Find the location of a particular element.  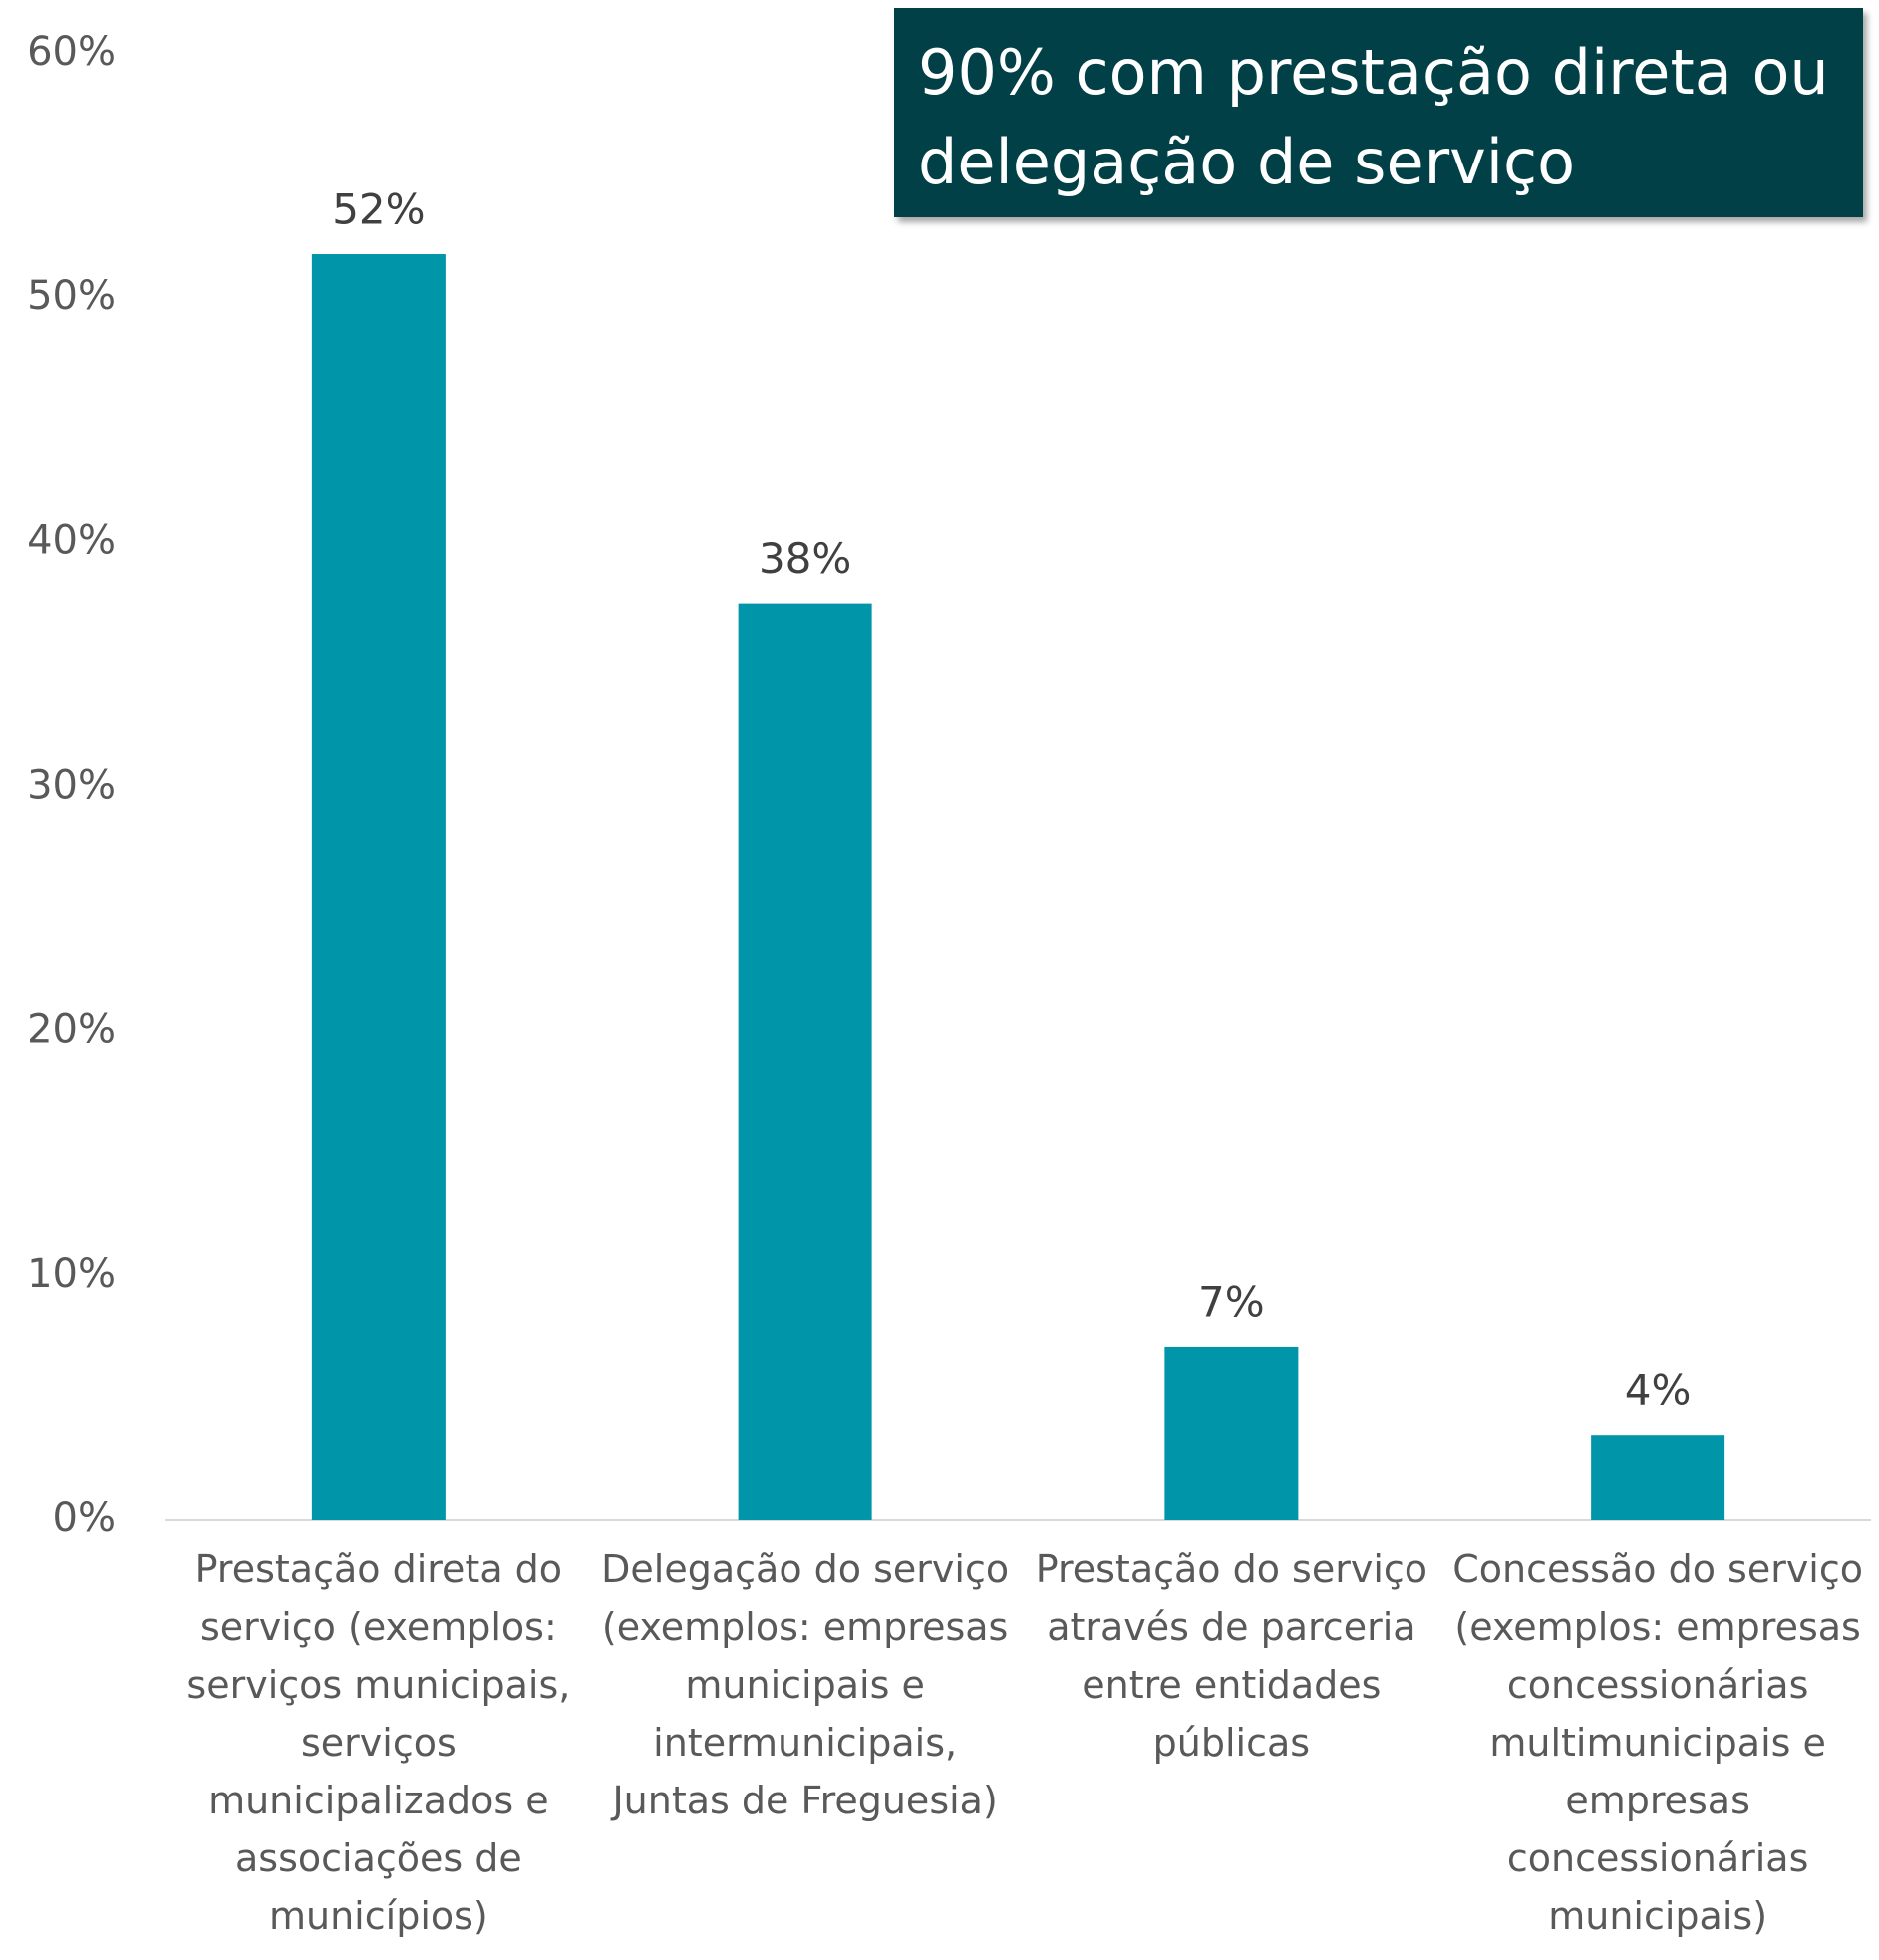

y-tick-label: 60% is located at coordinates (71, 52).